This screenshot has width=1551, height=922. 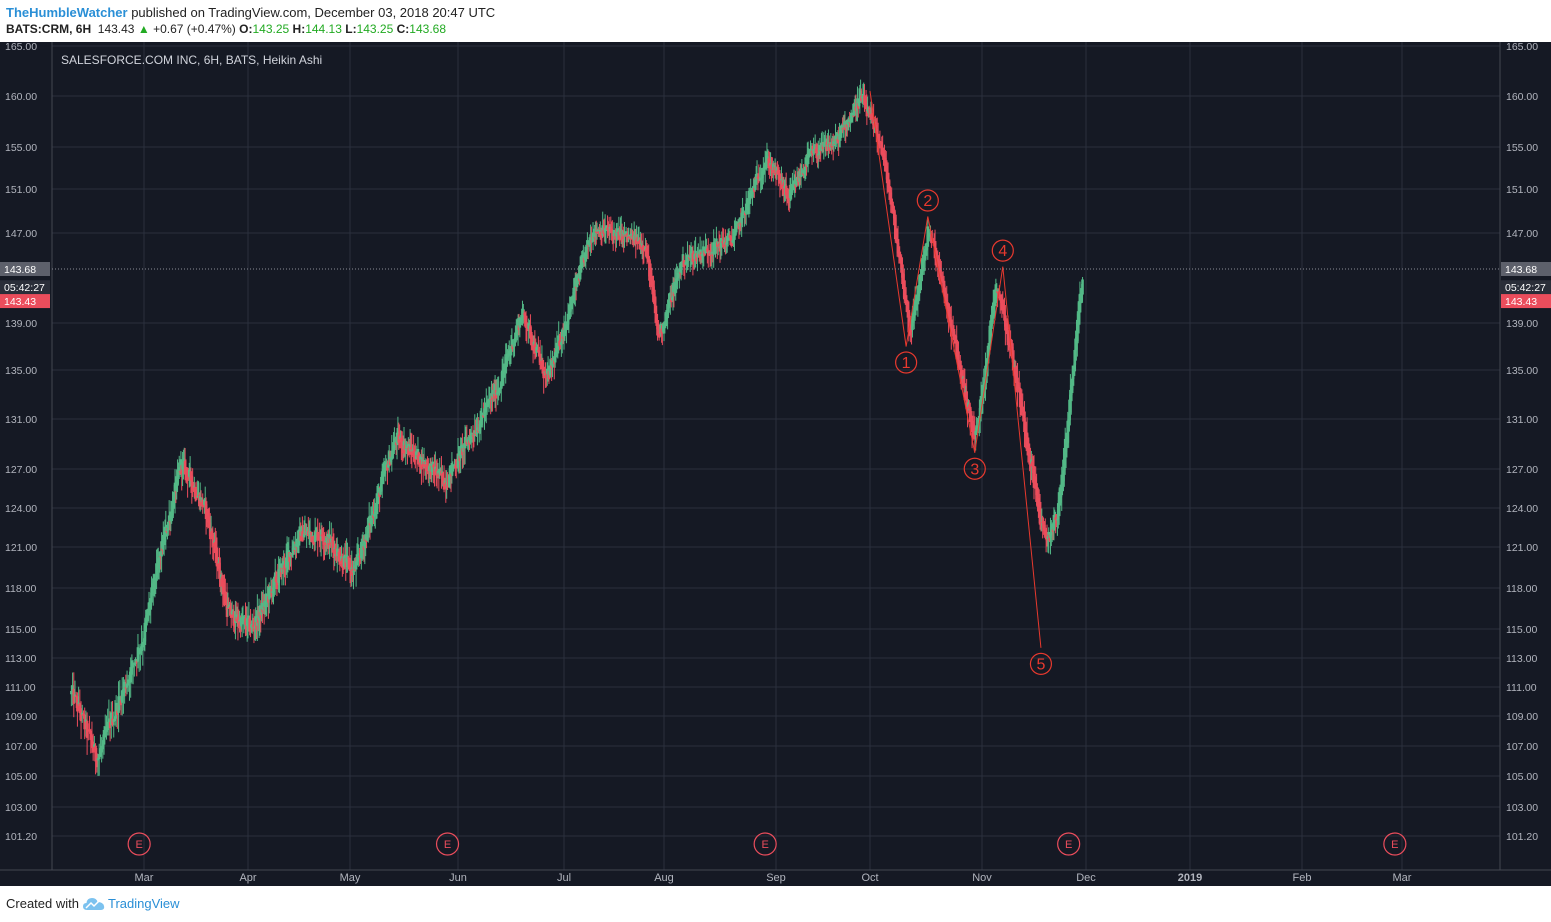 What do you see at coordinates (21, 97) in the screenshot?
I see `y-tick-label-left: 160.00` at bounding box center [21, 97].